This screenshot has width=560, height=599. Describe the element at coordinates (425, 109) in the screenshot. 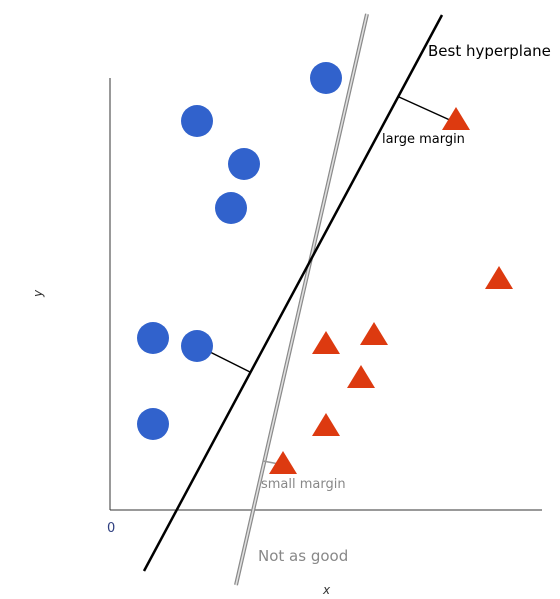

I see `large-margin-segment-top` at that location.